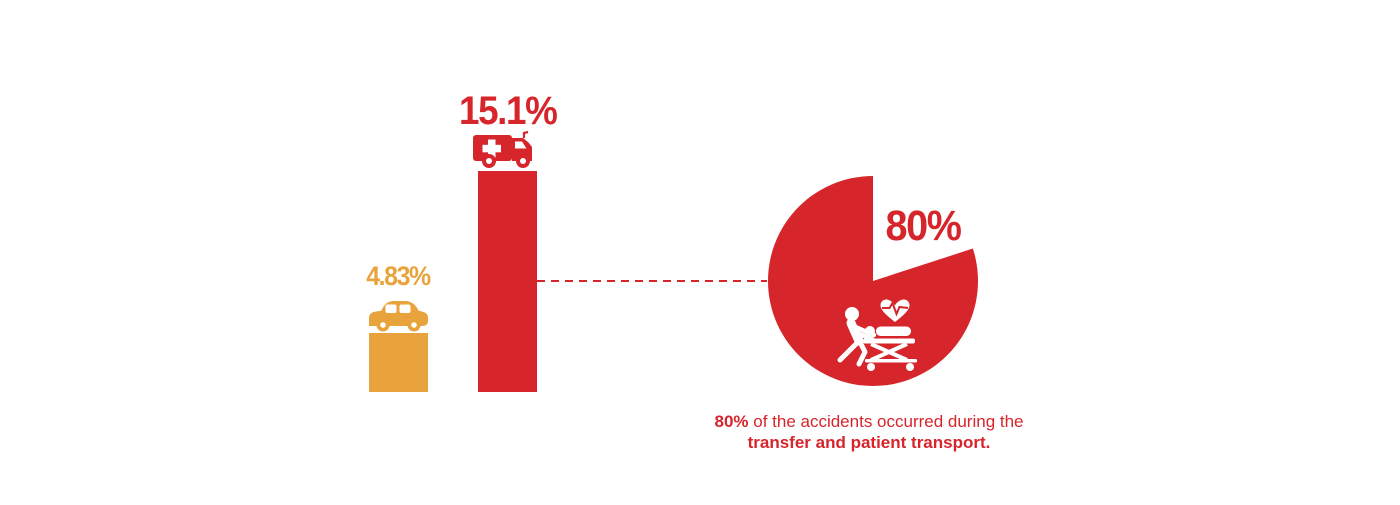  I want to click on connector-dashed-line, so click(652, 281).